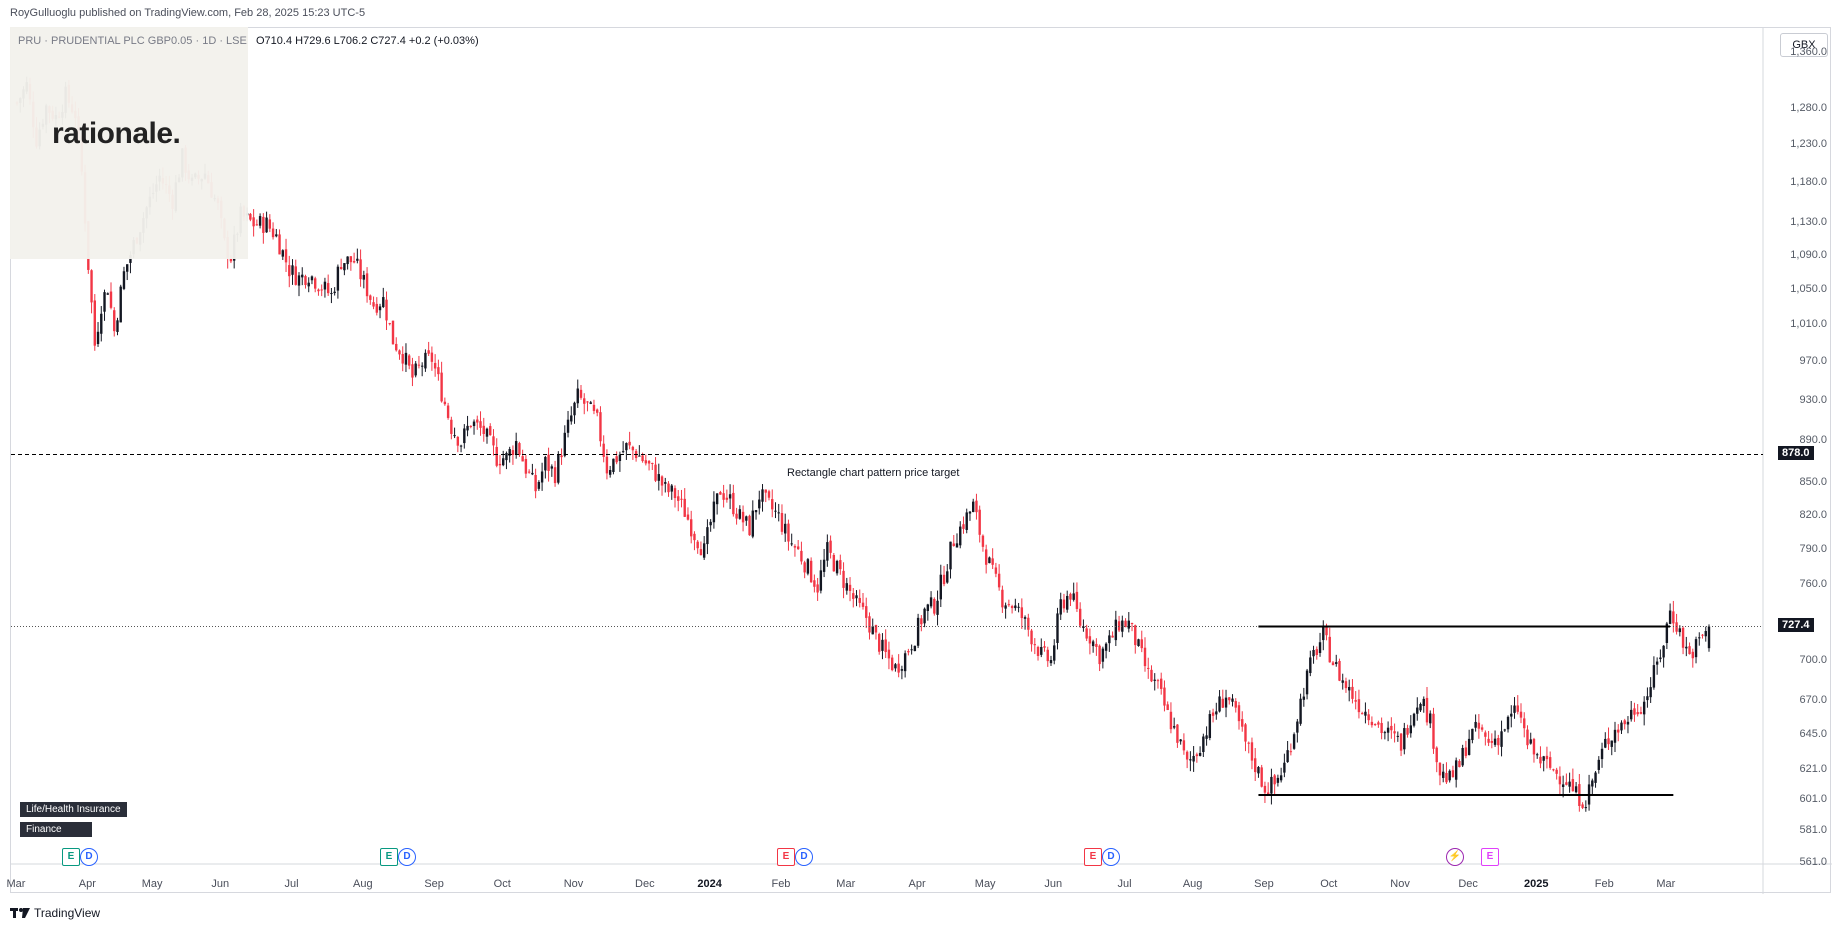  What do you see at coordinates (1804, 45) in the screenshot?
I see `currency-selector: GBX` at bounding box center [1804, 45].